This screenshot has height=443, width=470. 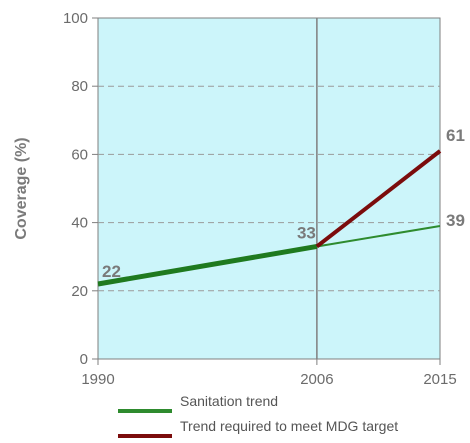 What do you see at coordinates (79, 86) in the screenshot?
I see `y-tick-label: 80` at bounding box center [79, 86].